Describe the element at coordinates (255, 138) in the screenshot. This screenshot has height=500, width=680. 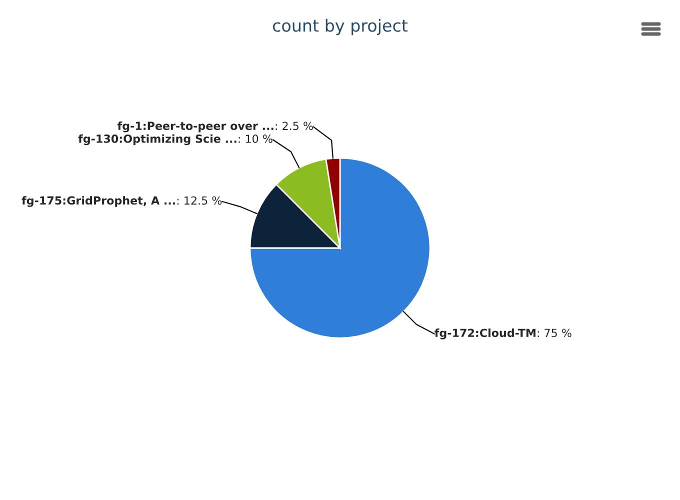
I see `data-label: : 10 %` at that location.